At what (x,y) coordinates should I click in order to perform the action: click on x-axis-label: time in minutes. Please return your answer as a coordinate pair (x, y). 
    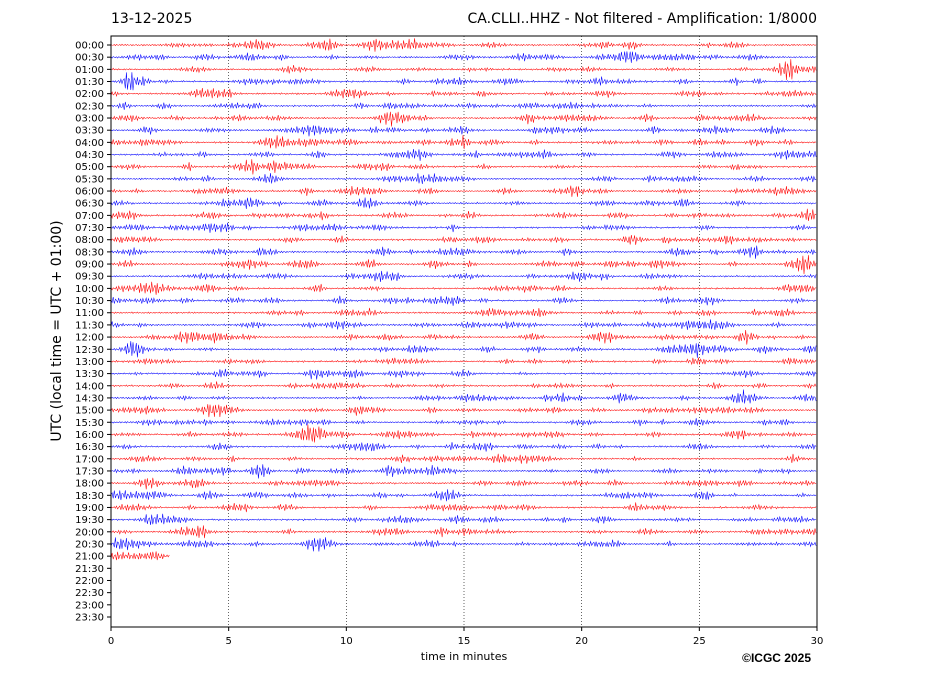
    Looking at the image, I should click on (464, 656).